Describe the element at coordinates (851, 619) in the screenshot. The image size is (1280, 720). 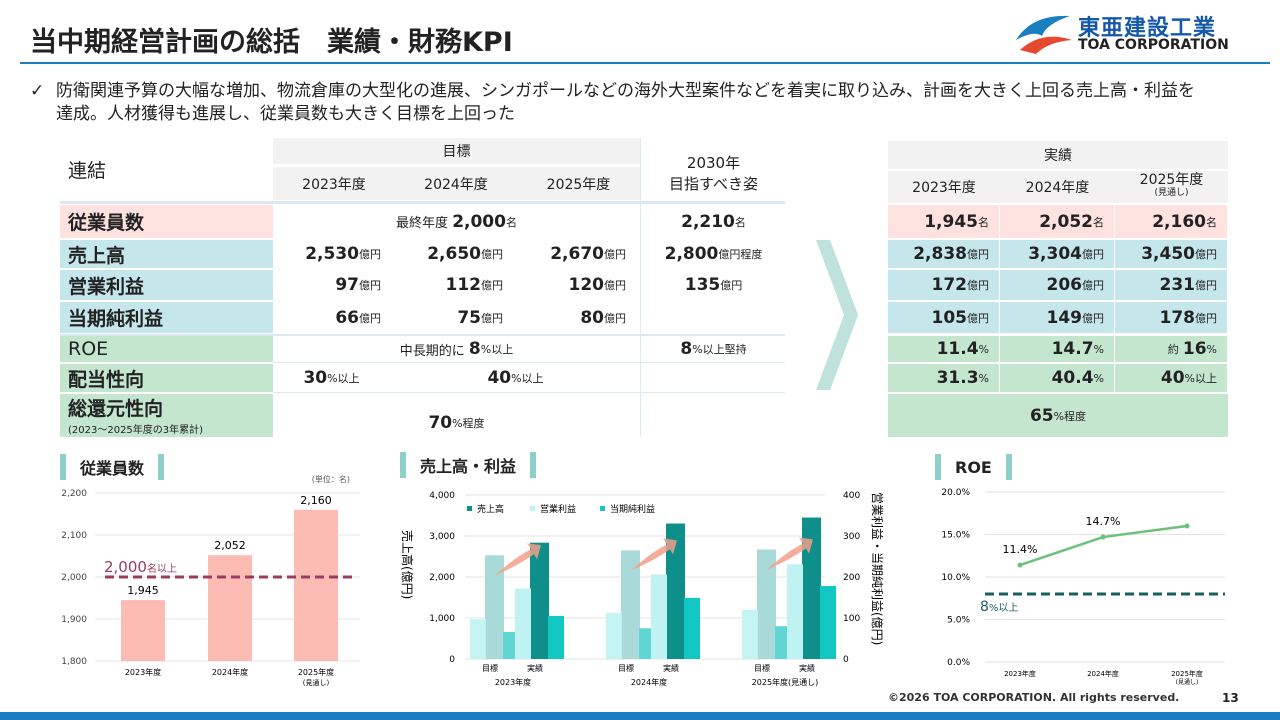
I see `y2-tick-label: 100` at that location.